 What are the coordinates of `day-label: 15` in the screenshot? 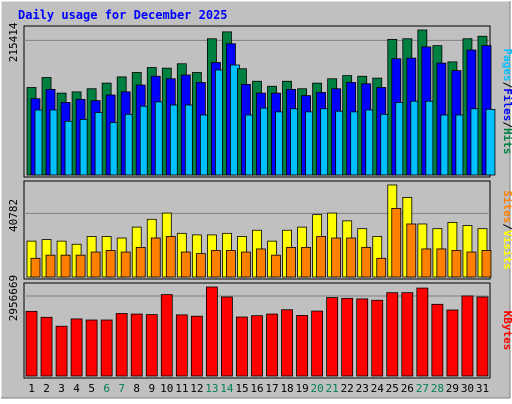 It's located at (241, 388).